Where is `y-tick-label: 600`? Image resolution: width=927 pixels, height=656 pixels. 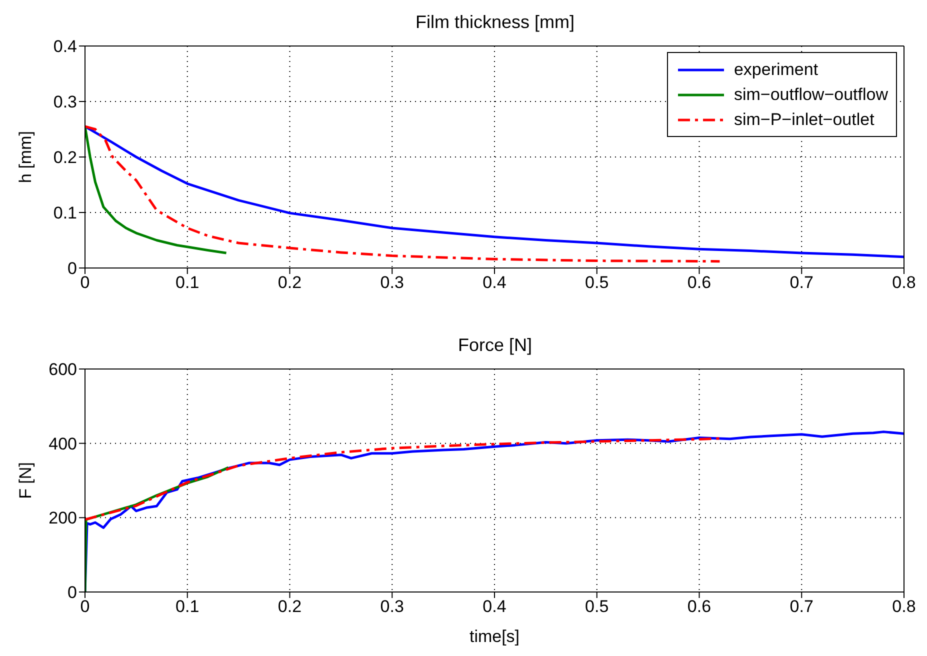
y-tick-label: 600 is located at coordinates (62, 370).